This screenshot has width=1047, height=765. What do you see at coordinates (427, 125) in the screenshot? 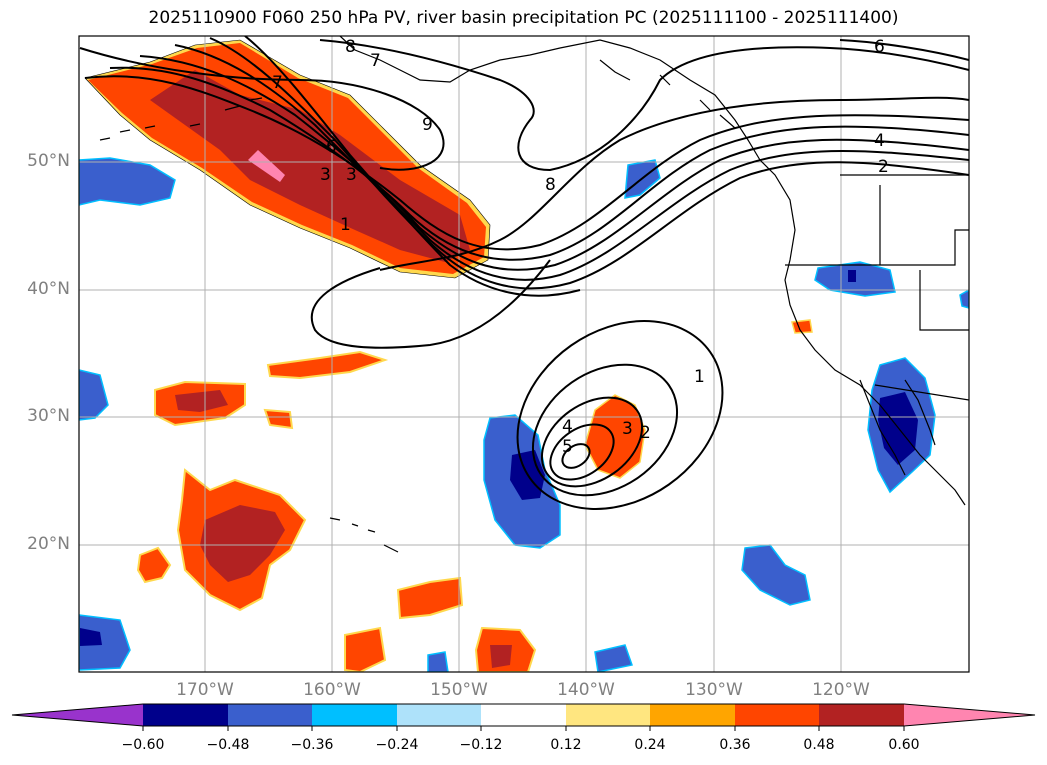
I see `contour-label: 9` at bounding box center [427, 125].